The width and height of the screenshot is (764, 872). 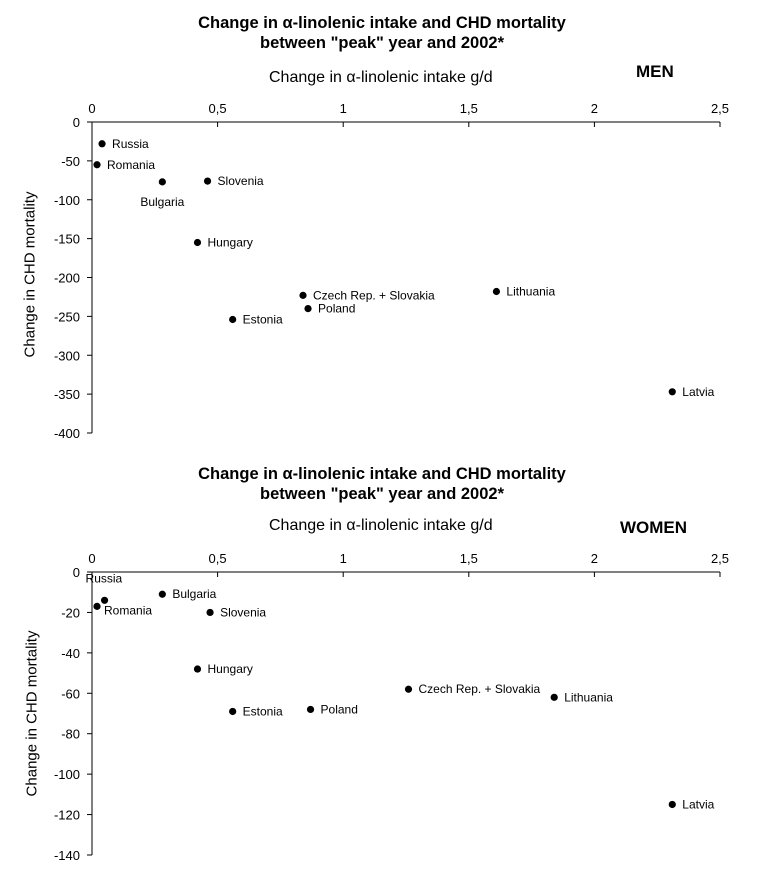 I want to click on y-tick-label: -200, so click(x=67, y=278).